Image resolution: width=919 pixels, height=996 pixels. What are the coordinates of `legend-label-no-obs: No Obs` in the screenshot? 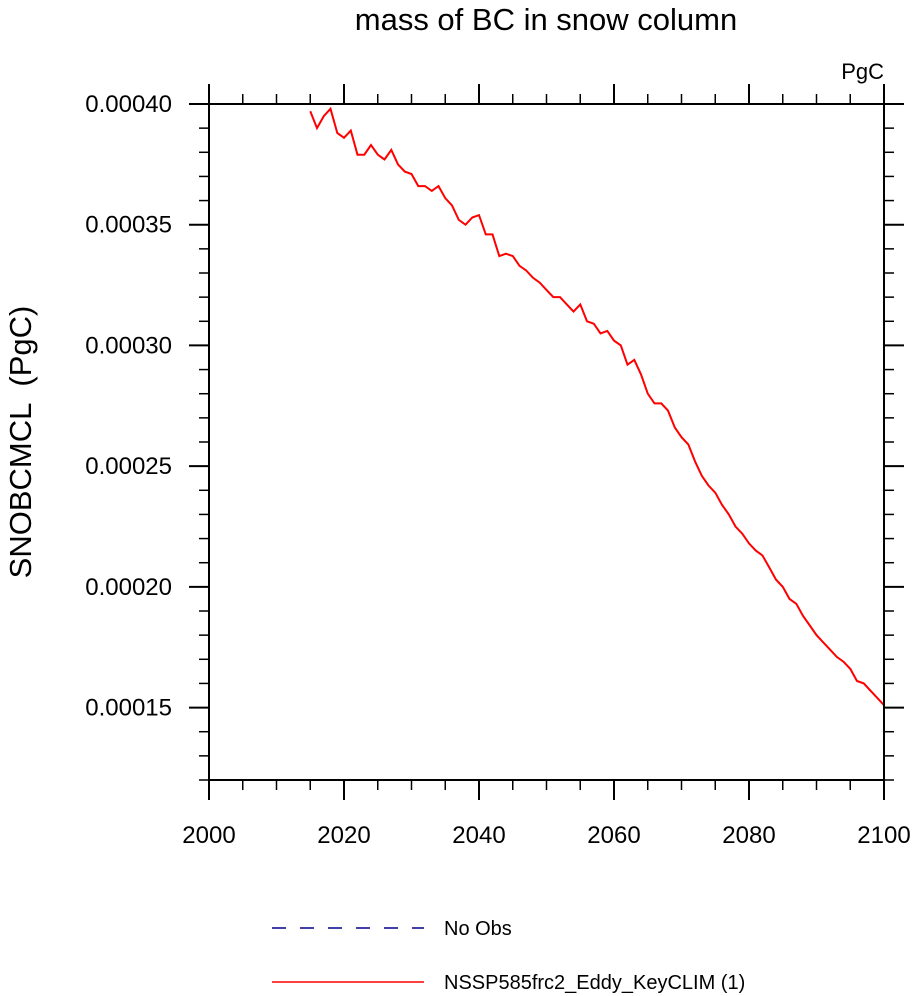 It's located at (478, 929).